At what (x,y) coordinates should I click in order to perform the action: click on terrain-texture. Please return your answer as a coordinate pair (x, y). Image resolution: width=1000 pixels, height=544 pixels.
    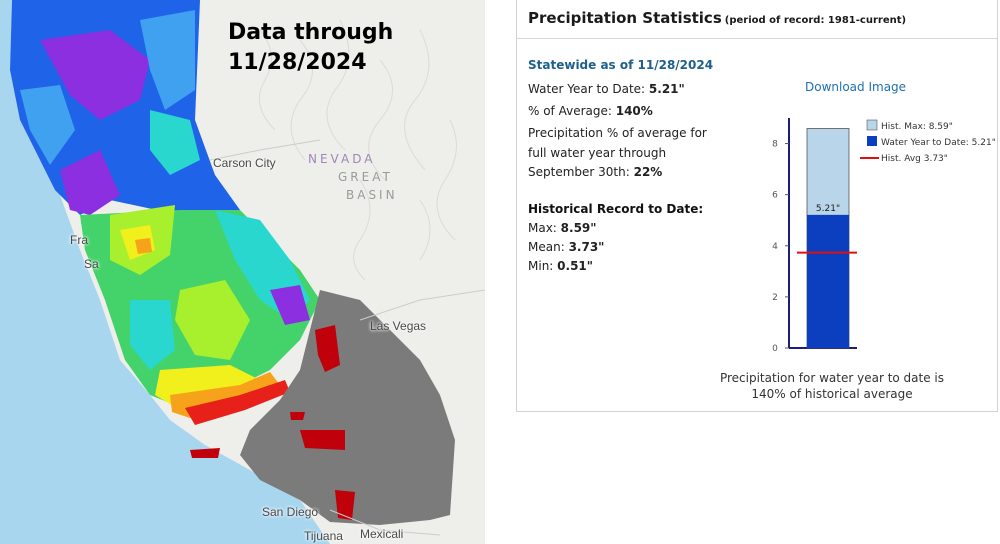
    Looking at the image, I should click on (357, 150).